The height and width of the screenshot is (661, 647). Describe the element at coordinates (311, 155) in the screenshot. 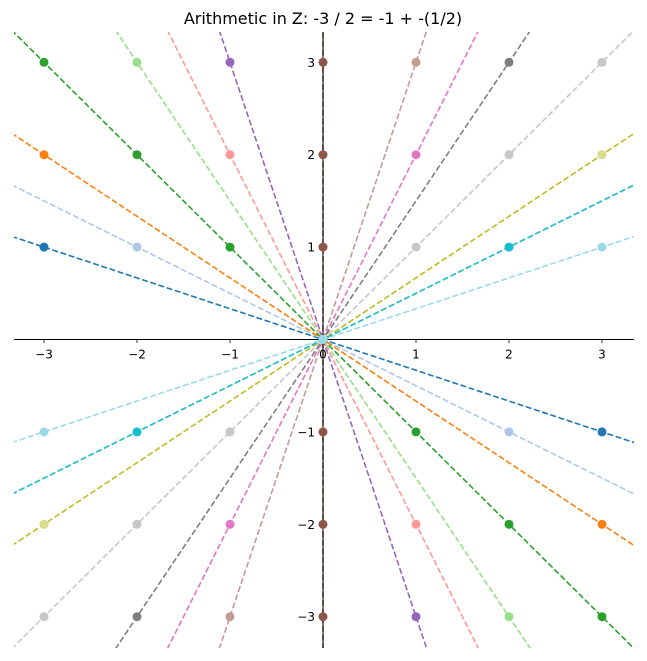

I see `y-tick-label: 2` at that location.